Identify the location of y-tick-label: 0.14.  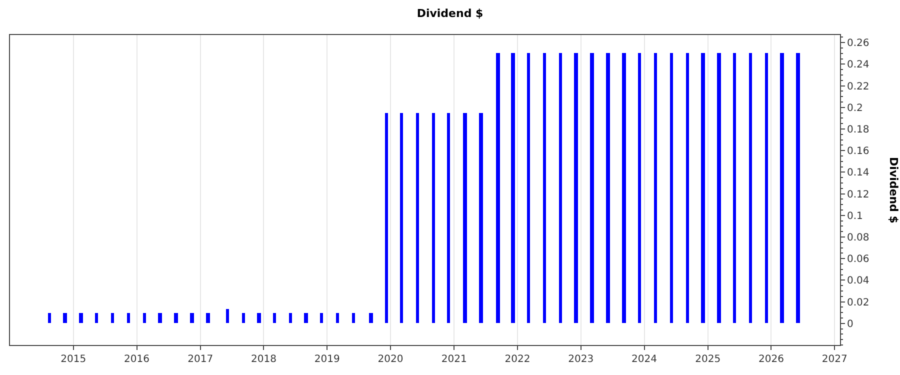
(858, 173).